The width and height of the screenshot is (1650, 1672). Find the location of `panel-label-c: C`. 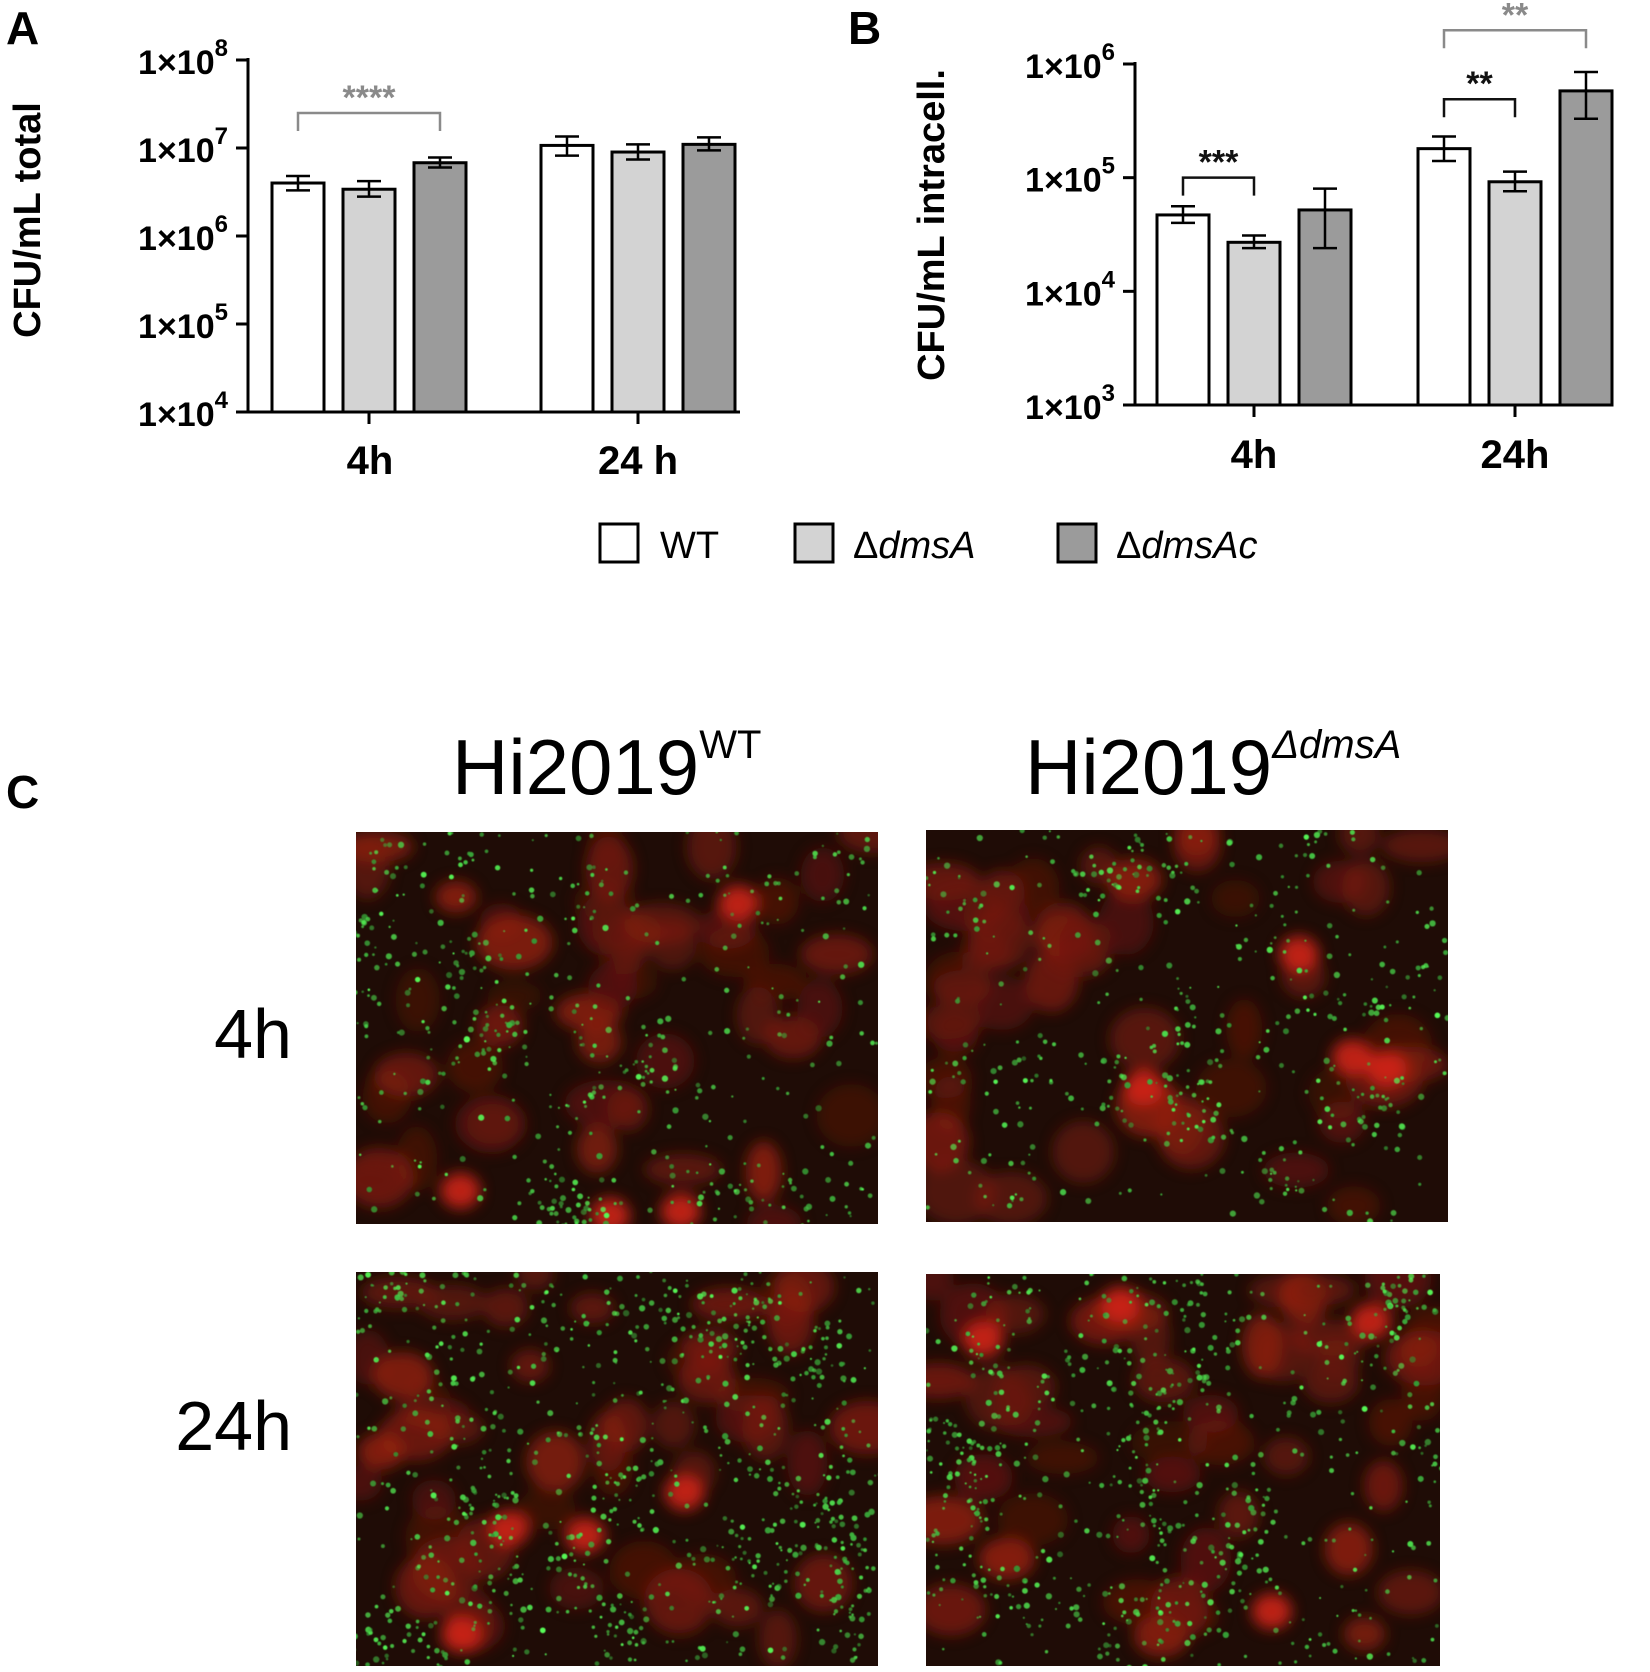

panel-label-c: C is located at coordinates (22, 792).